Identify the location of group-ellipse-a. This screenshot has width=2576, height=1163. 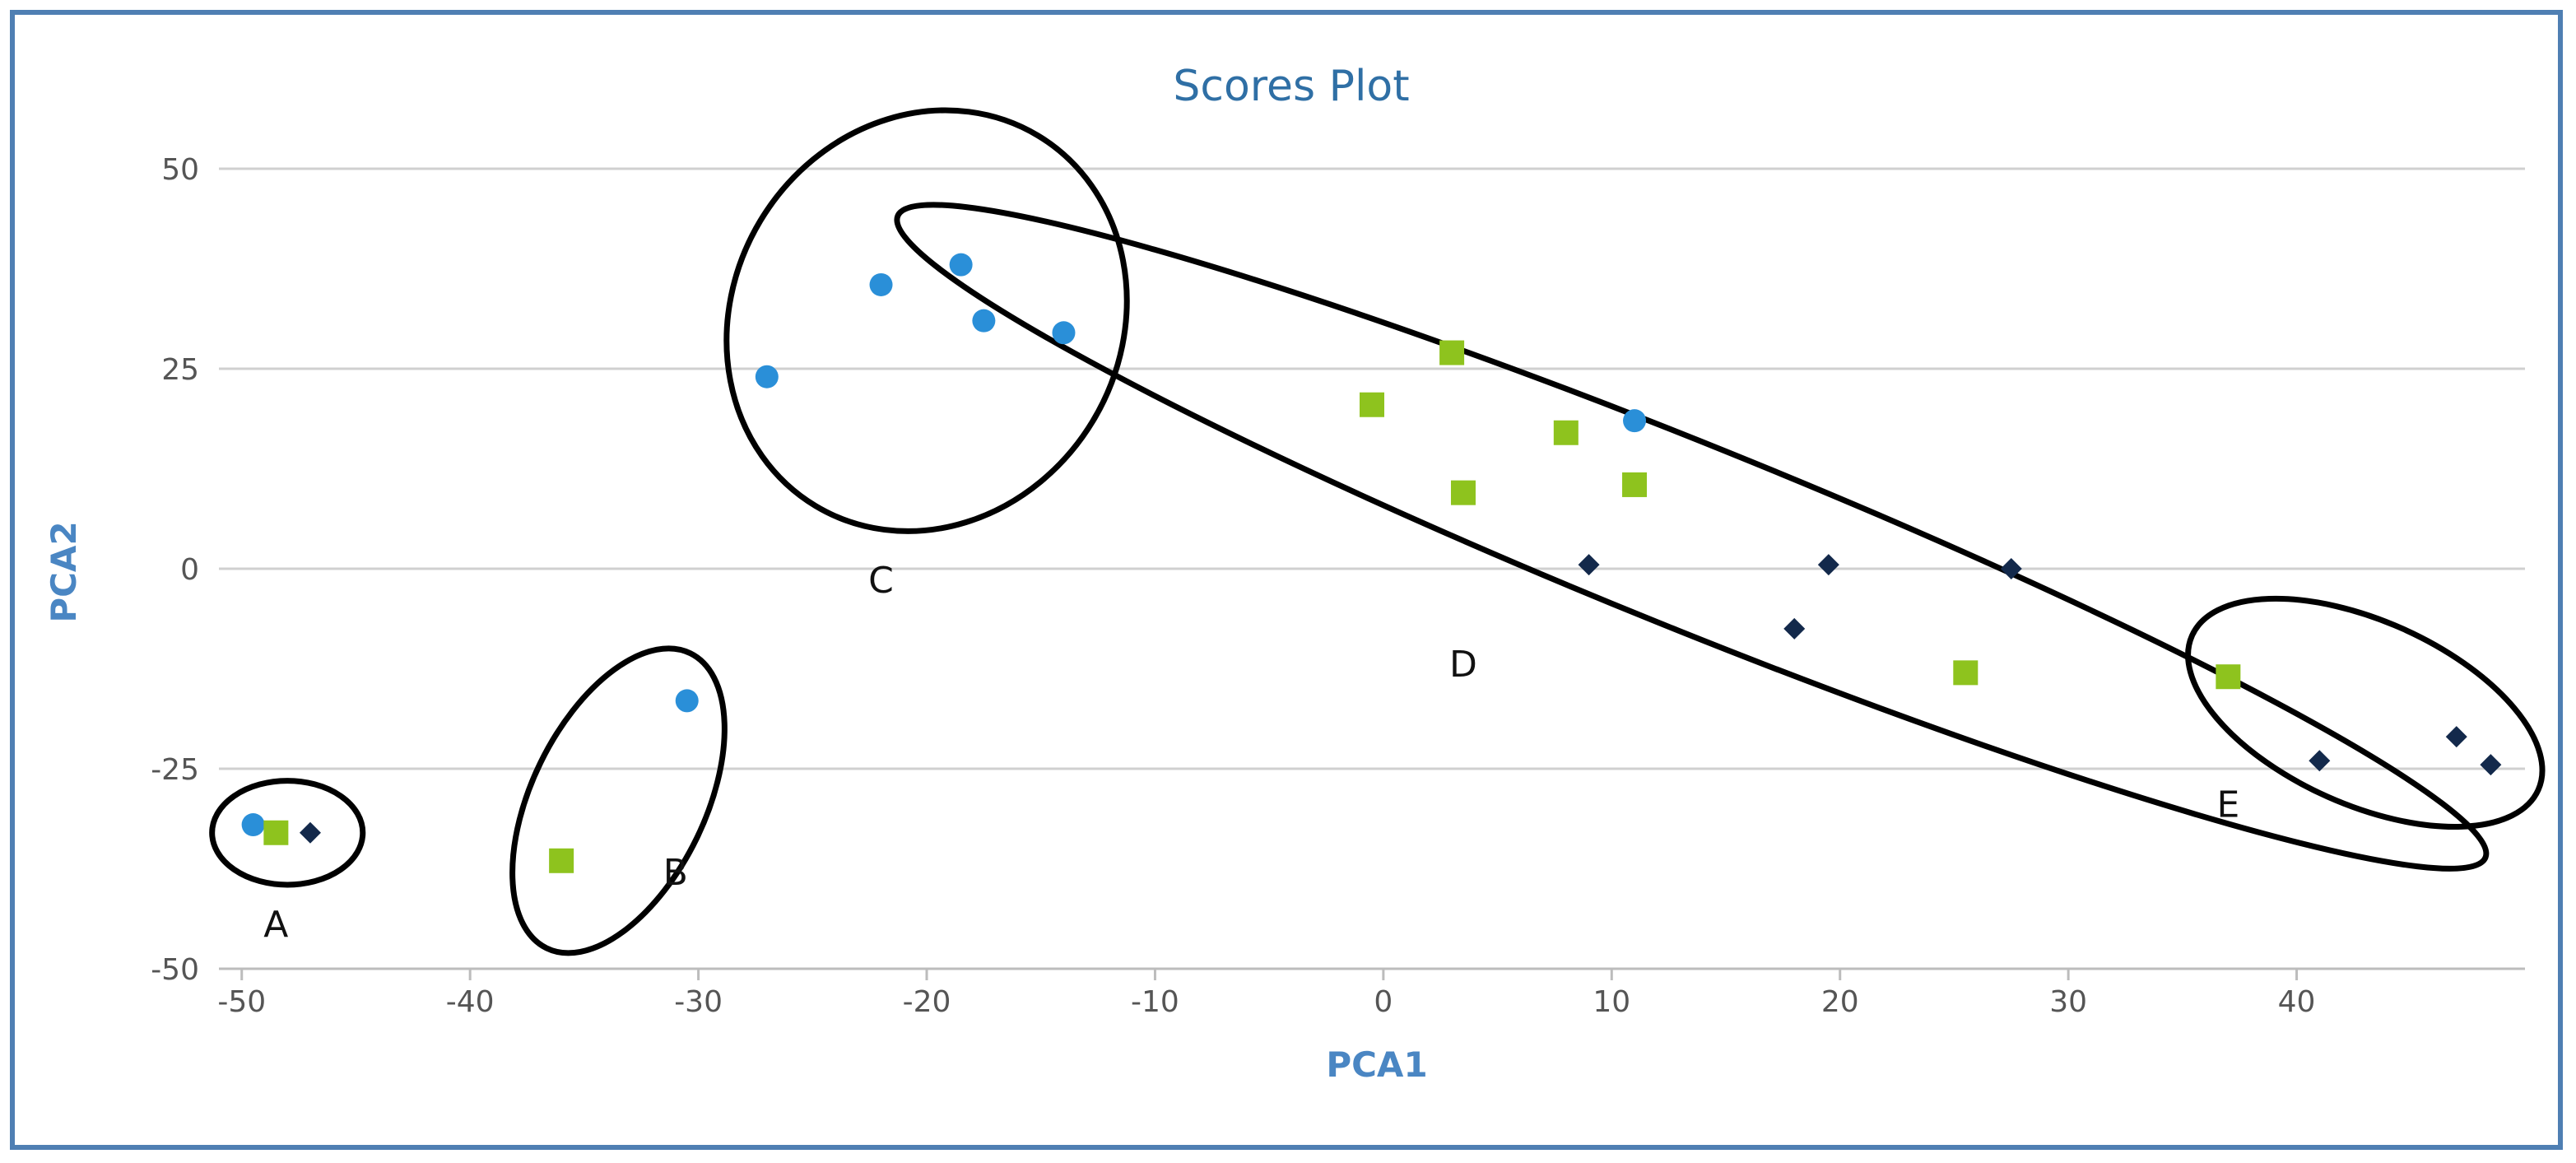
(287, 833).